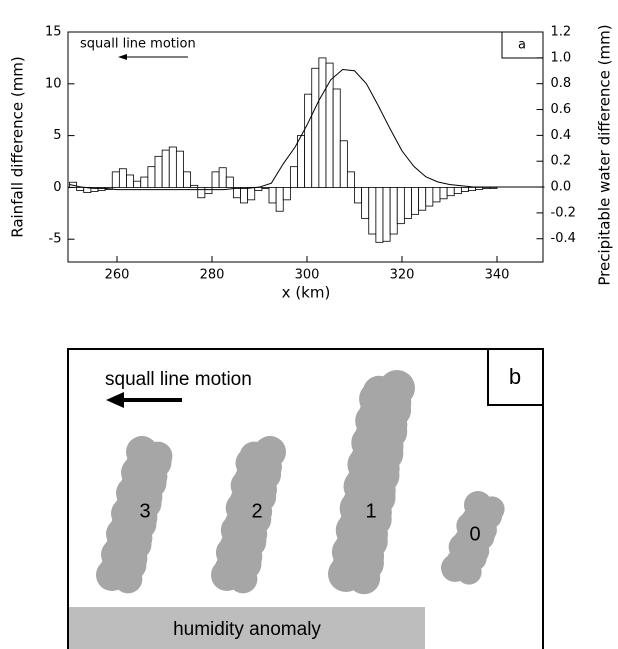 Image resolution: width=618 pixels, height=649 pixels. What do you see at coordinates (497, 275) in the screenshot?
I see `x-tick-label: 340` at bounding box center [497, 275].